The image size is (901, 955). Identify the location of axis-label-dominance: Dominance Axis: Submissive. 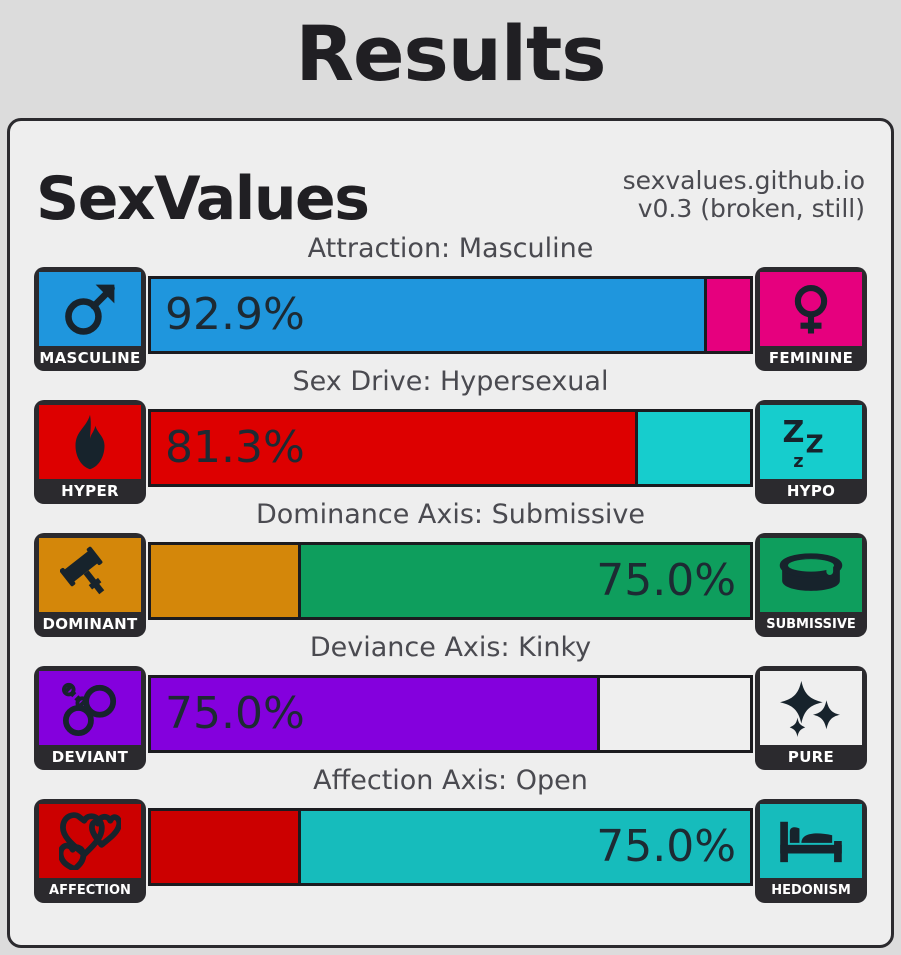
(450, 514).